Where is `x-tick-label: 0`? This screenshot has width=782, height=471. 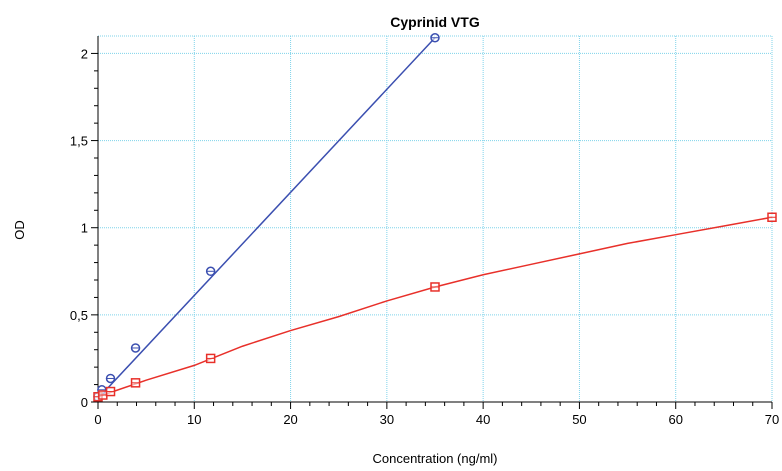 x-tick-label: 0 is located at coordinates (97, 419).